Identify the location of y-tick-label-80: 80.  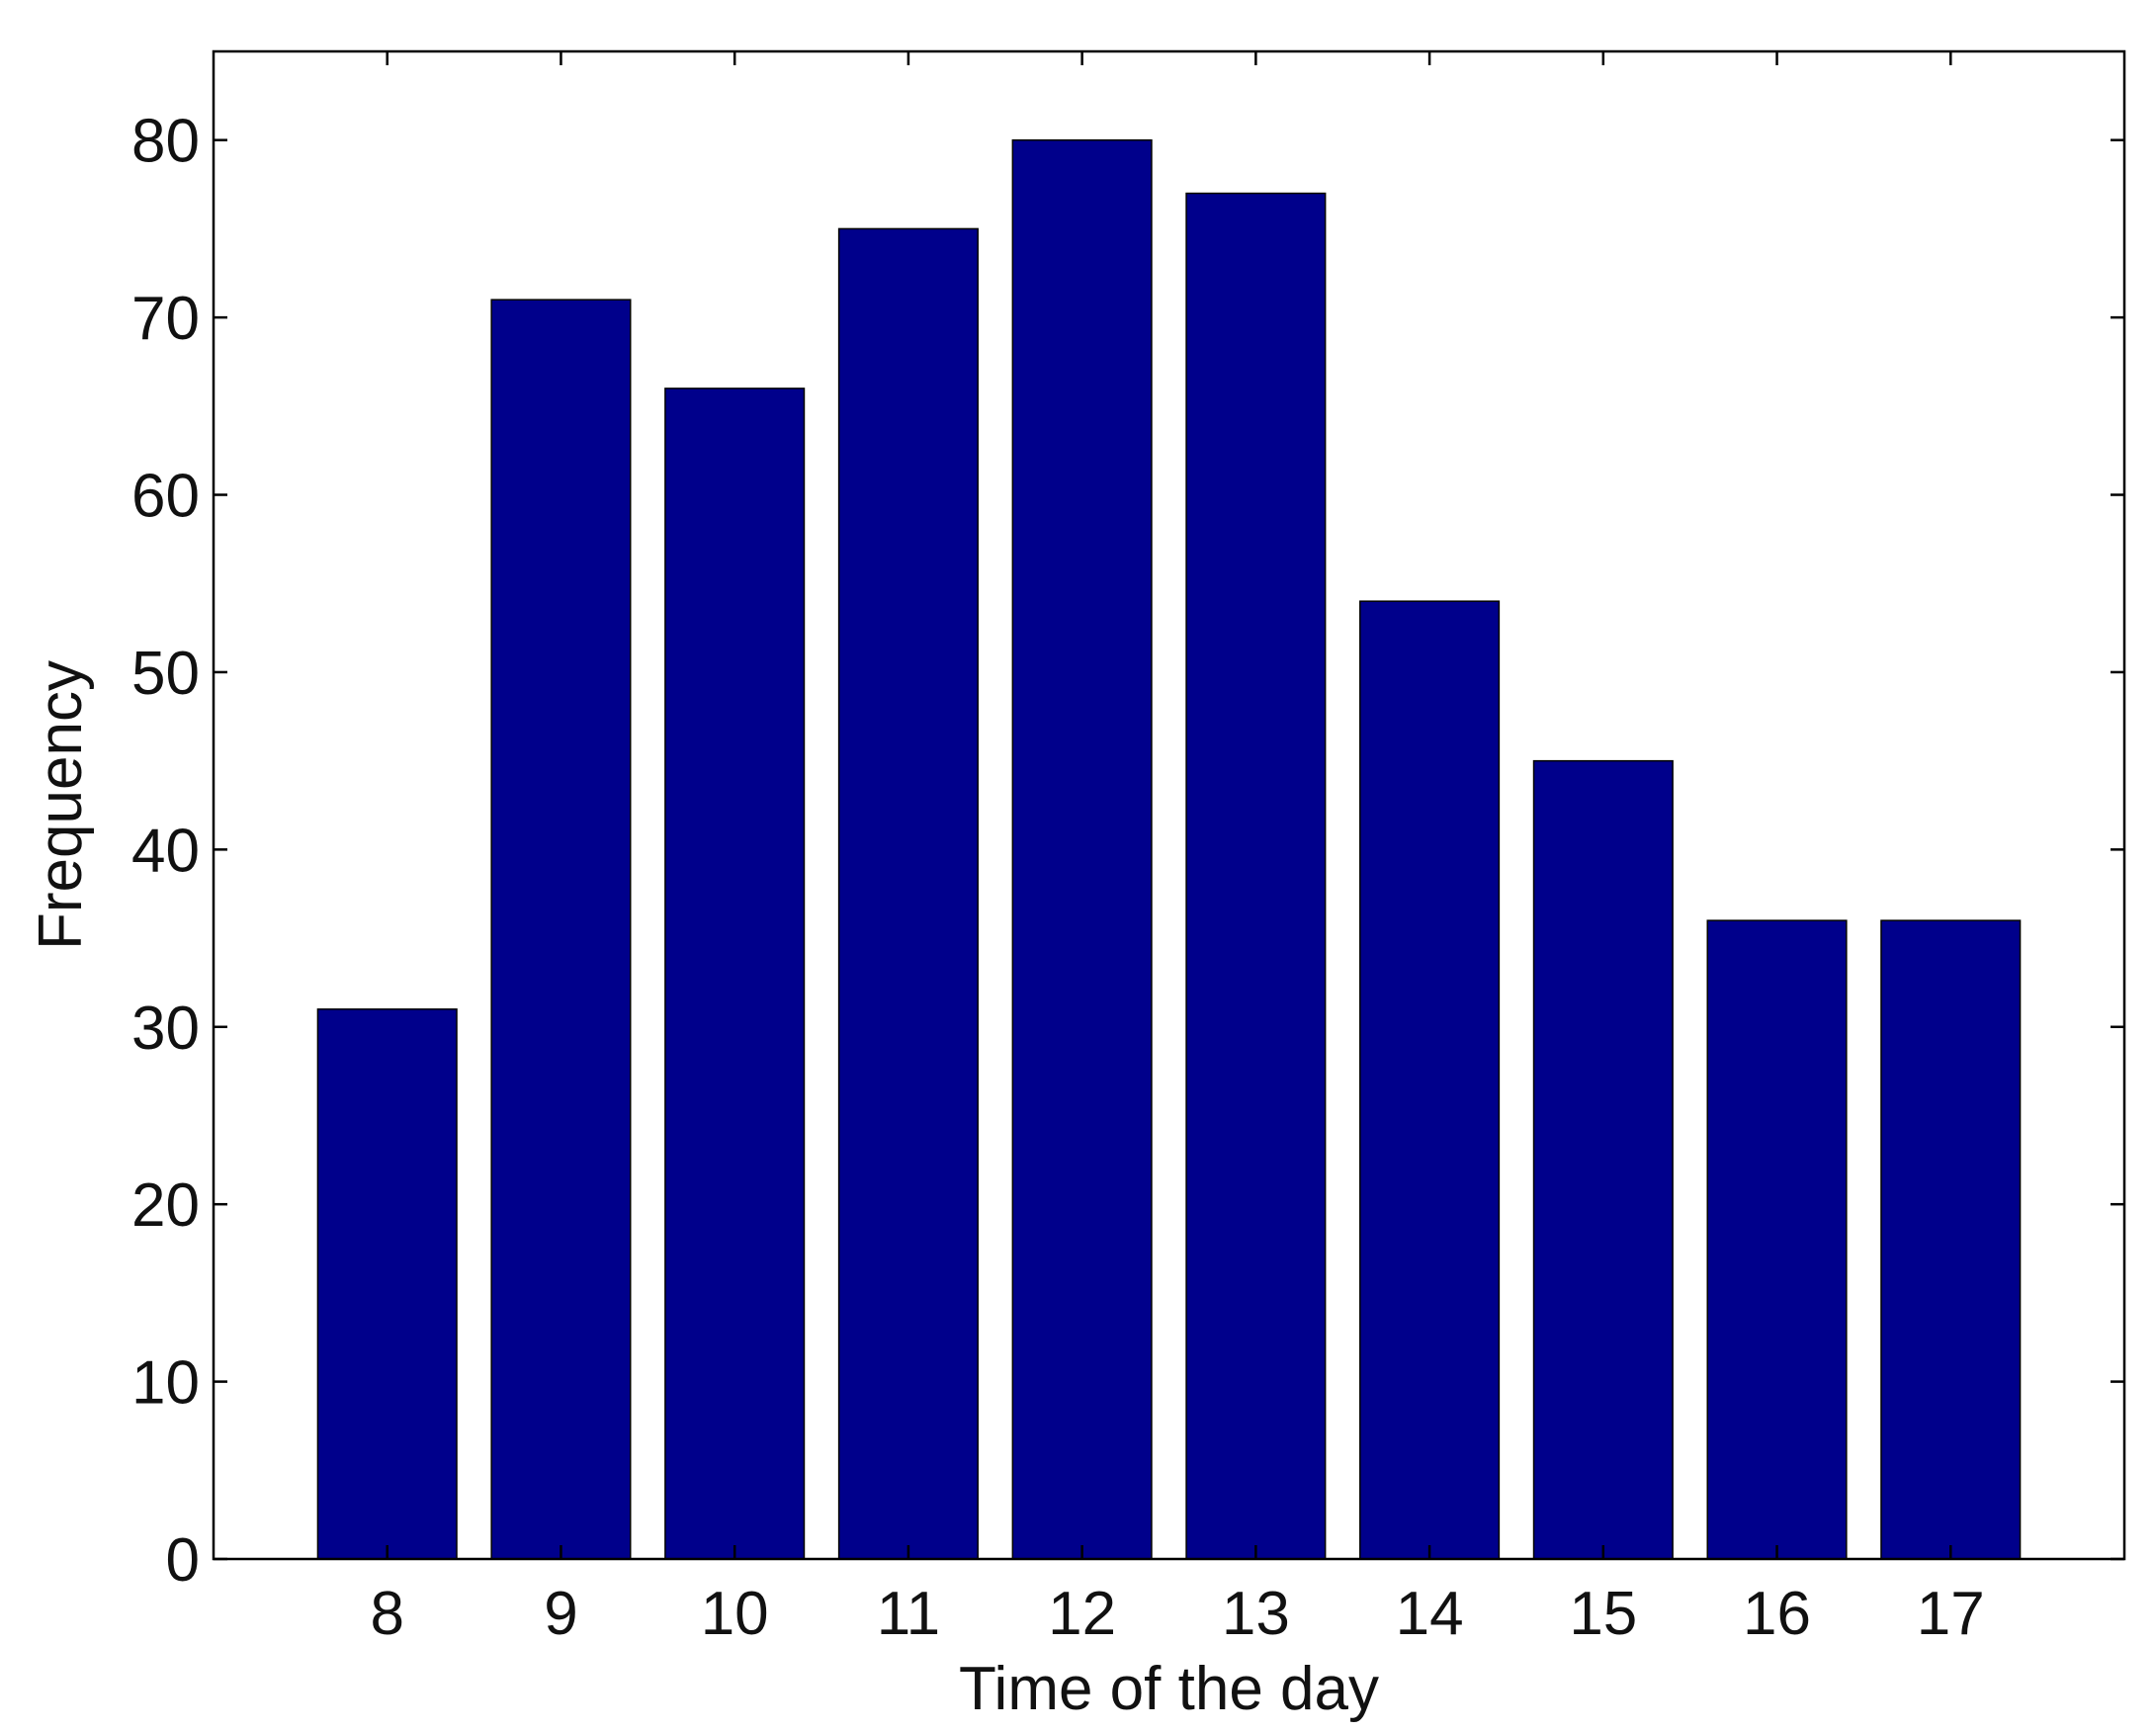
(165, 142).